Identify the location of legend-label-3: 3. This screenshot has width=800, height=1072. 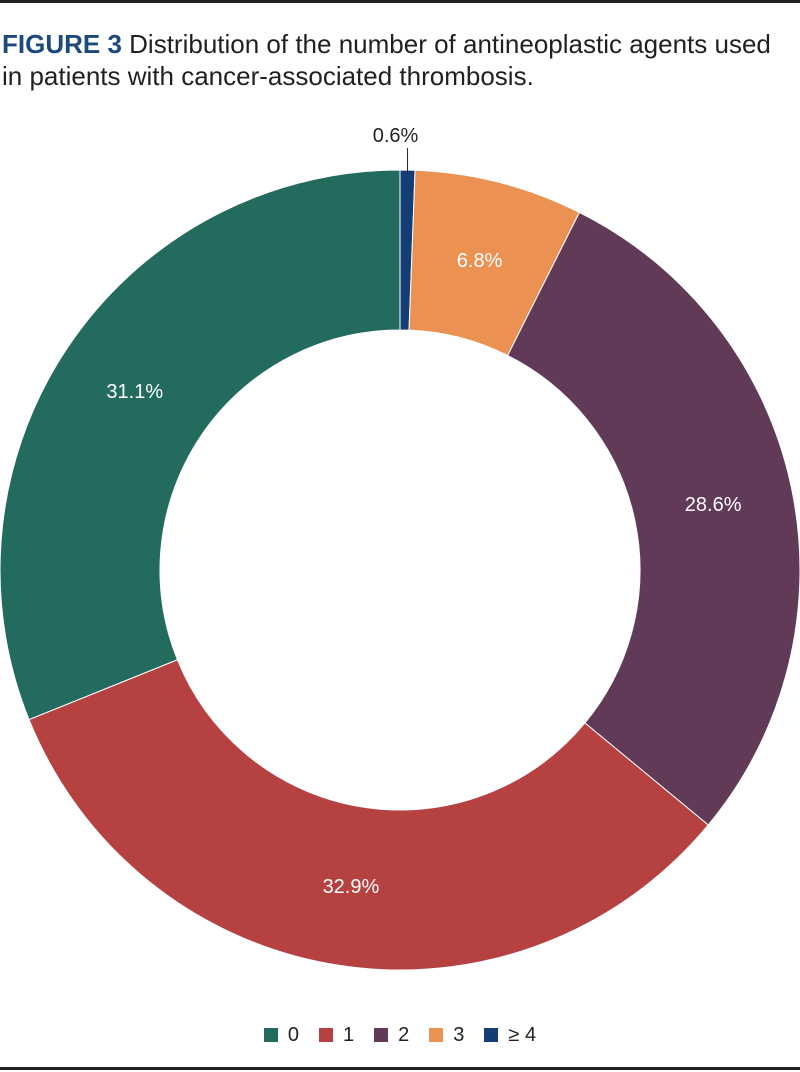
(459, 1034).